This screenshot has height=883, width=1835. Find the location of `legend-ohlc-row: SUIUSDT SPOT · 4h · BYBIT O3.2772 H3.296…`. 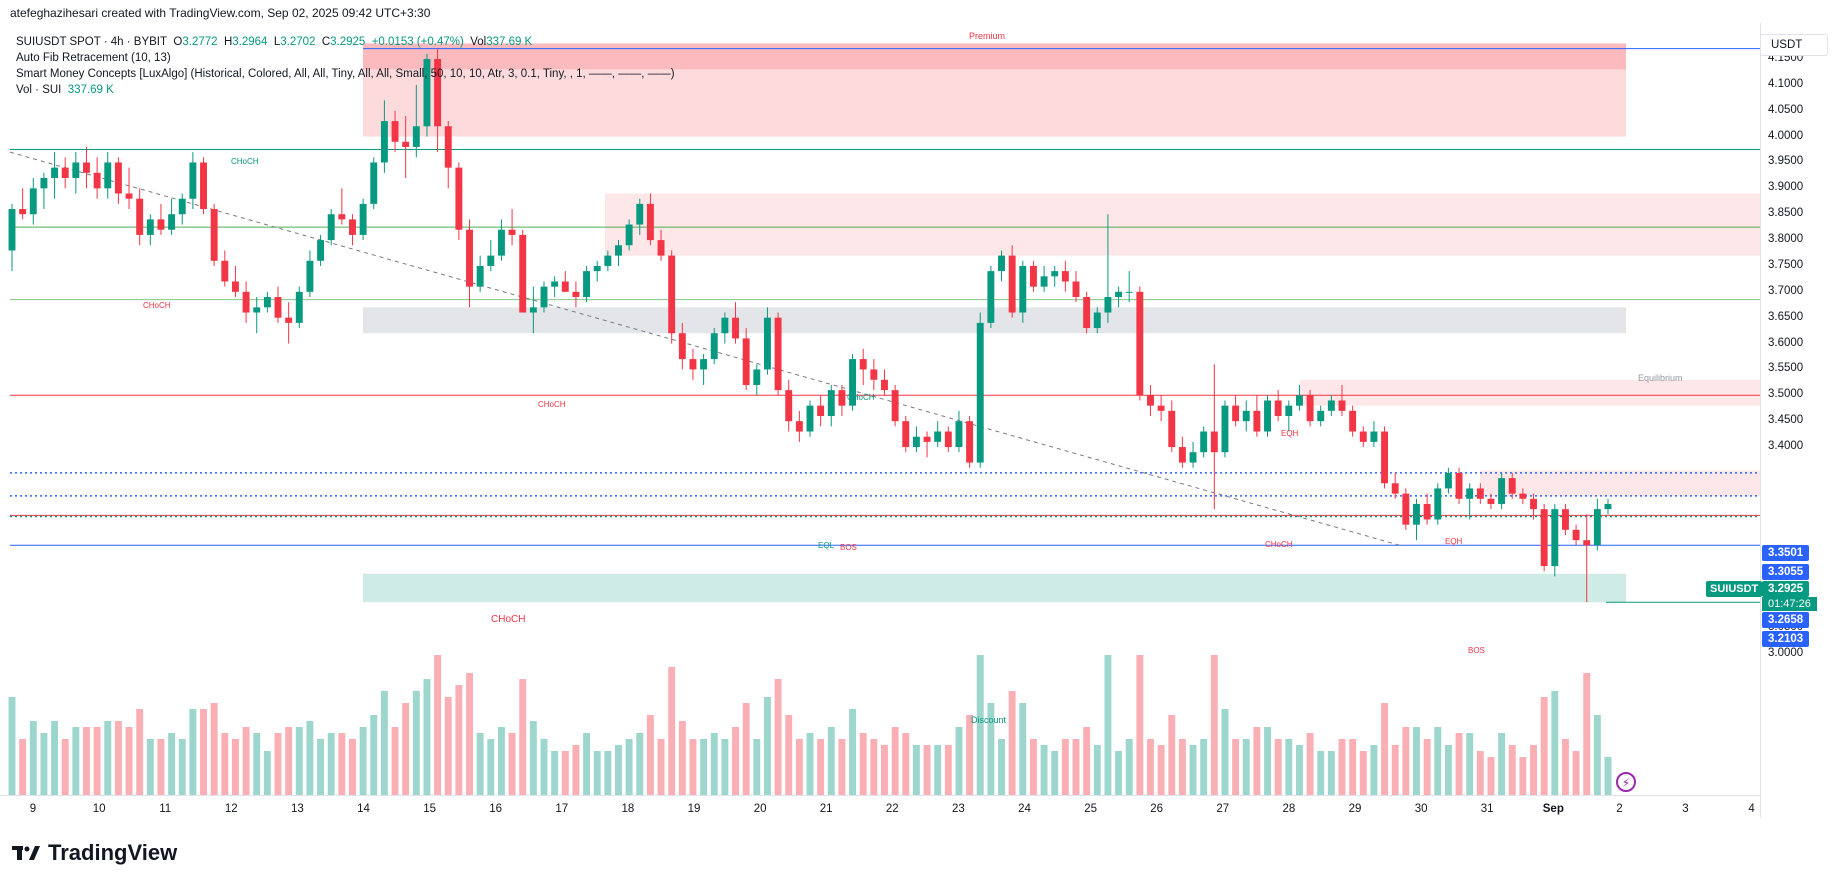

legend-ohlc-row: SUIUSDT SPOT · 4h · BYBIT O3.2772 H3.296… is located at coordinates (345, 42).